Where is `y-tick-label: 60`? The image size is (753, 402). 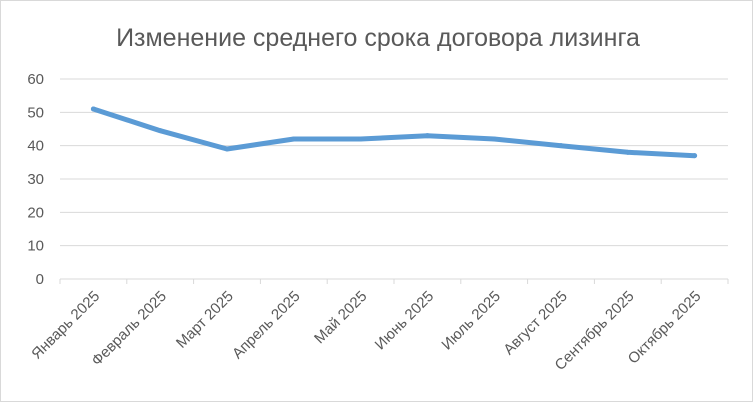
y-tick-label: 60 is located at coordinates (35, 79).